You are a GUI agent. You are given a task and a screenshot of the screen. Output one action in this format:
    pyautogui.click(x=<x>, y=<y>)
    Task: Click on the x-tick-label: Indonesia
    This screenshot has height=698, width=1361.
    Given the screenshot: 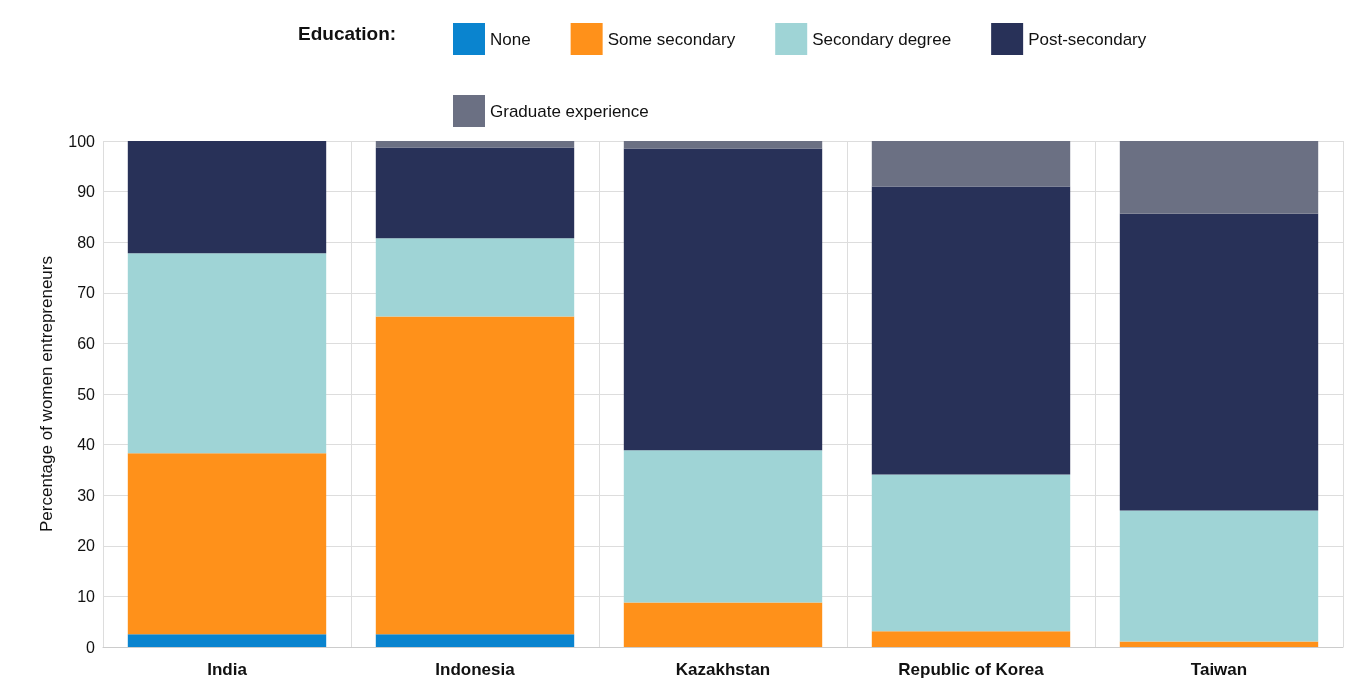 What is the action you would take?
    pyautogui.click(x=475, y=669)
    